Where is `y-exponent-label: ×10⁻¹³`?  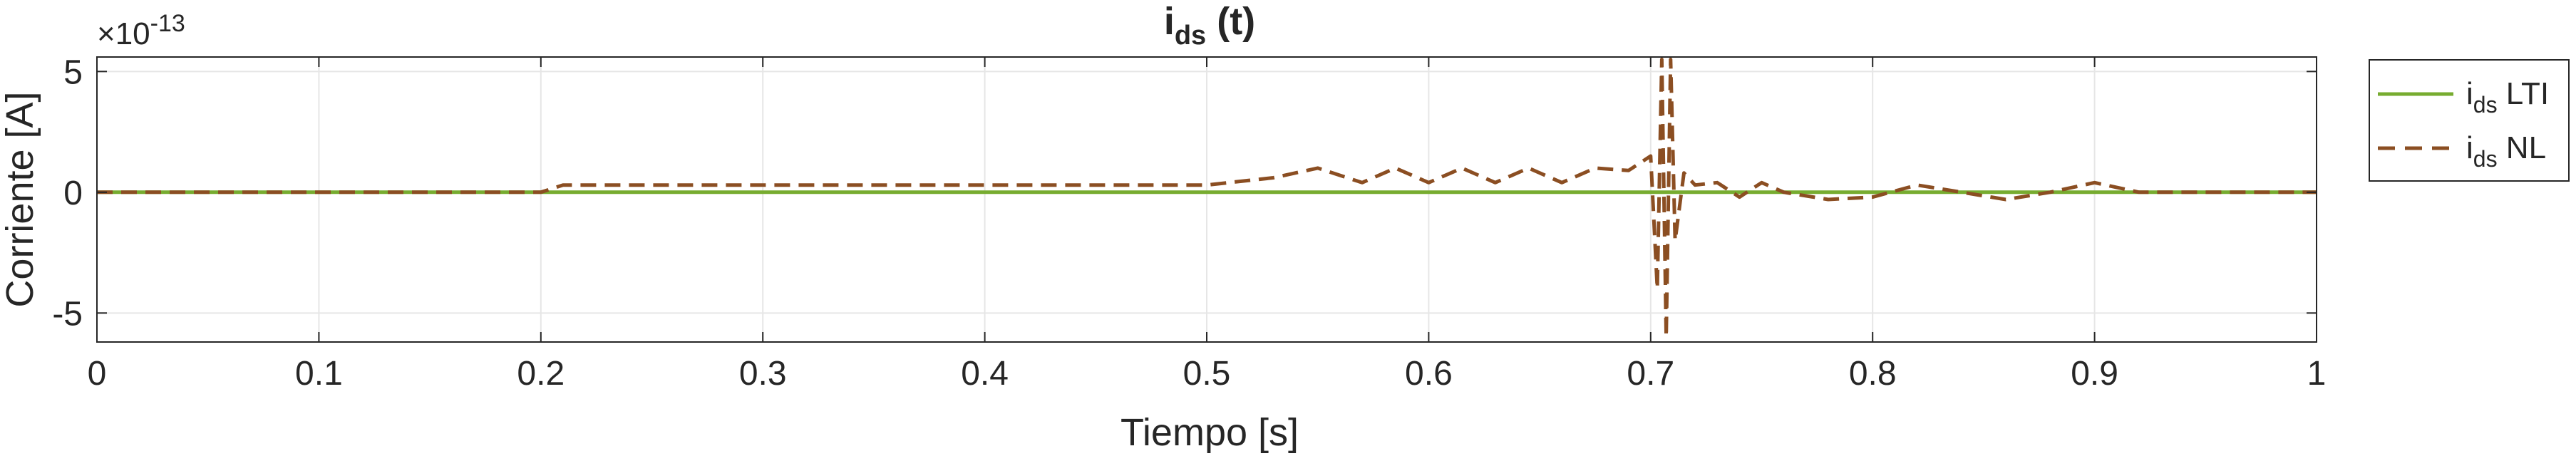 y-exponent-label: ×10⁻¹³ is located at coordinates (141, 30).